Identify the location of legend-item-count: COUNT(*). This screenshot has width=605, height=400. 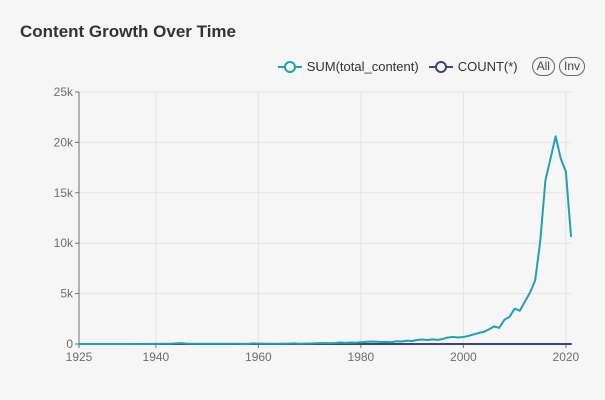
(473, 66).